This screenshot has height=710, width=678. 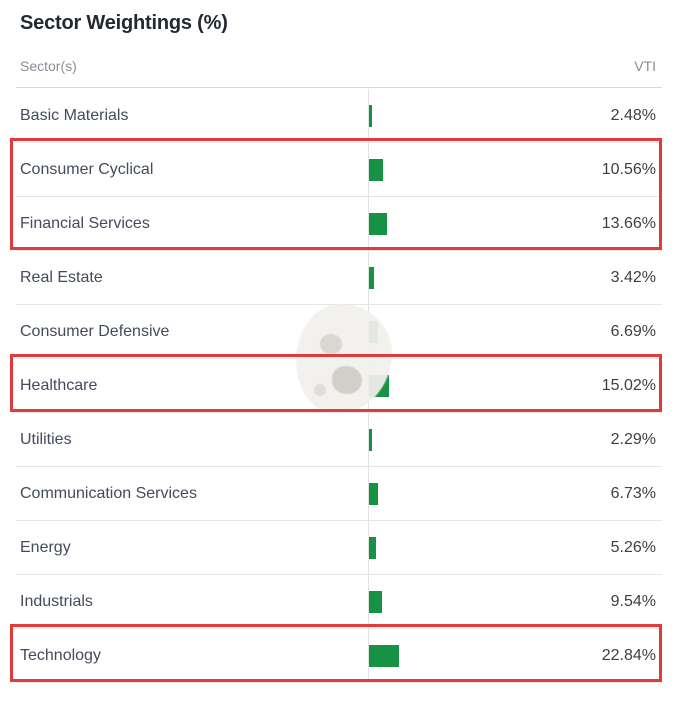 What do you see at coordinates (87, 169) in the screenshot?
I see `sector-label: Consumer Cyclical` at bounding box center [87, 169].